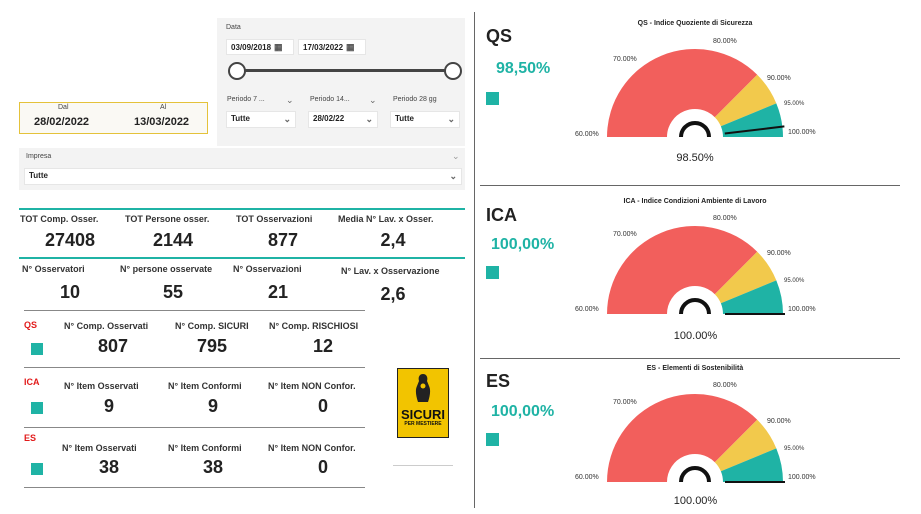 The height and width of the screenshot is (514, 921). Describe the element at coordinates (212, 326) in the screenshot. I see `kpi-label: N° Comp. SICURI` at that location.